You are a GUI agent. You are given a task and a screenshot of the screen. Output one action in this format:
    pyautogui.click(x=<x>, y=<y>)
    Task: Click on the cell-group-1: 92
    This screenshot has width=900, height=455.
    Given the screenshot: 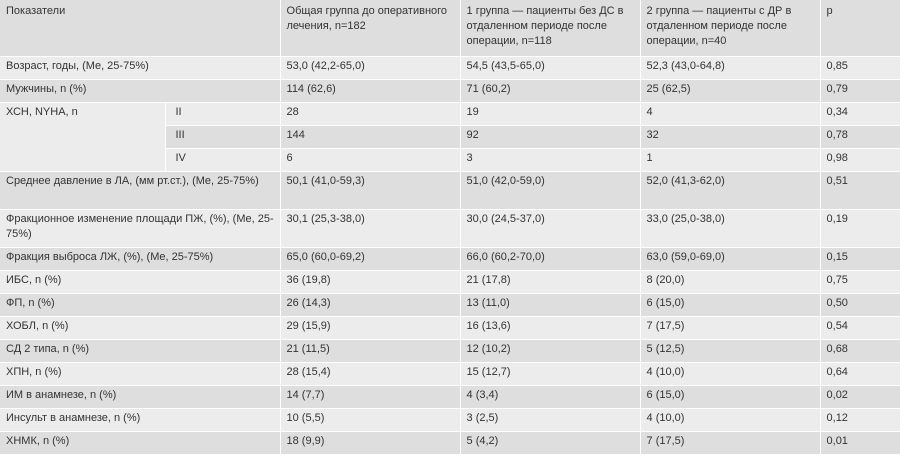 What is the action you would take?
    pyautogui.click(x=550, y=137)
    